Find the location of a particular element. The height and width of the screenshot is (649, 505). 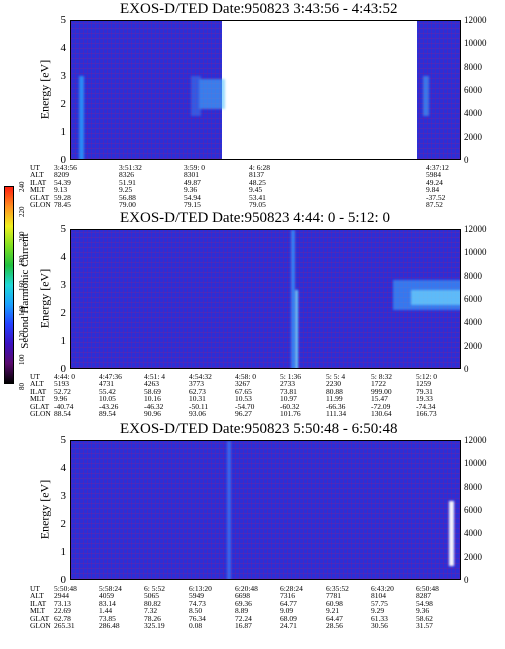

table-cell: 62.73 is located at coordinates (197, 391).